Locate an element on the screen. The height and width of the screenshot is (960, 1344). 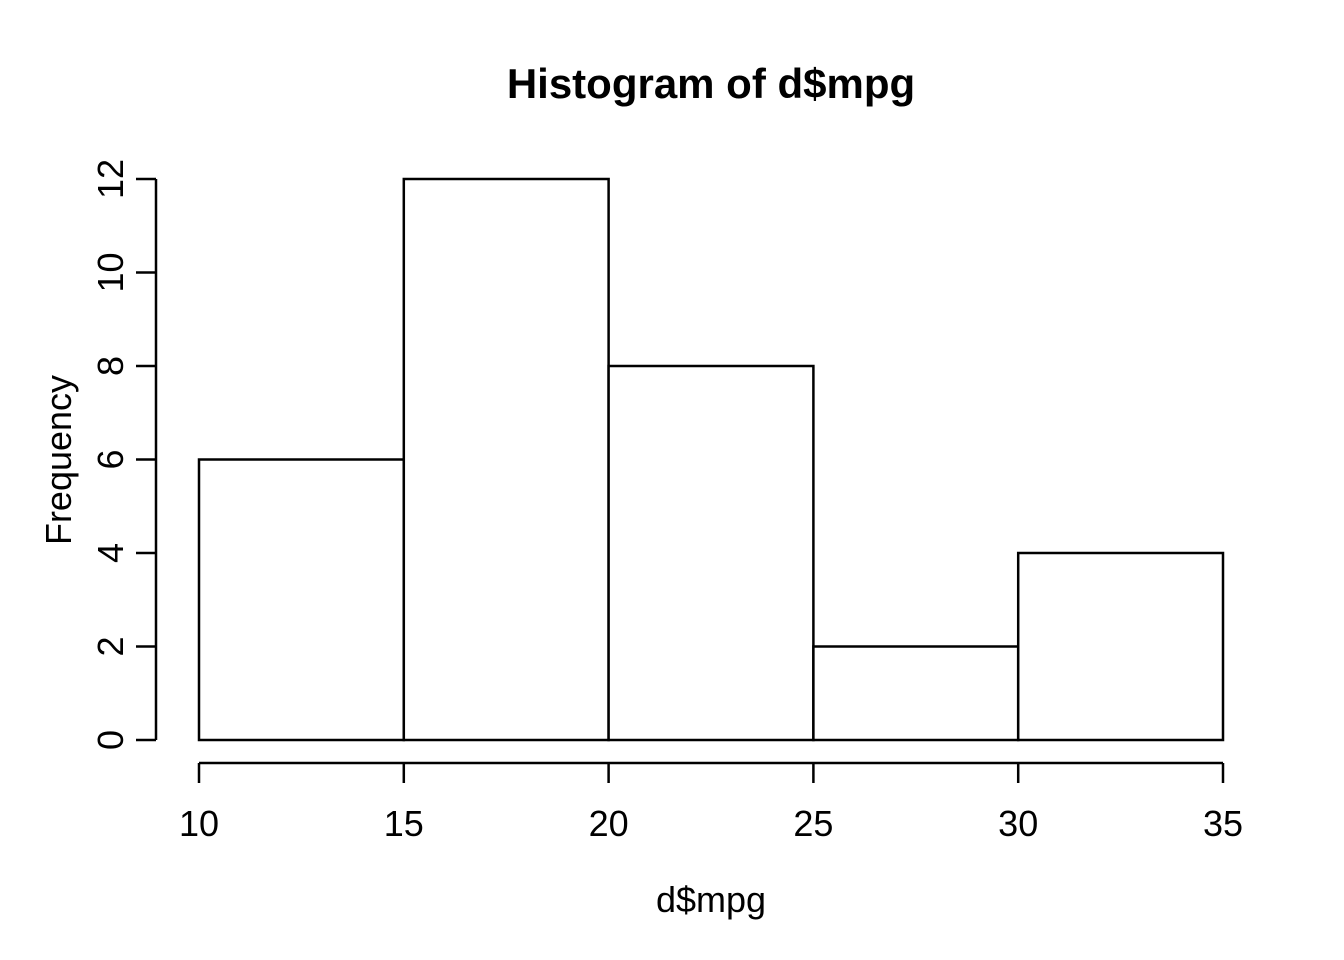
y-axis: 0 2 4 6 8 10 12 is located at coordinates (124, 454).